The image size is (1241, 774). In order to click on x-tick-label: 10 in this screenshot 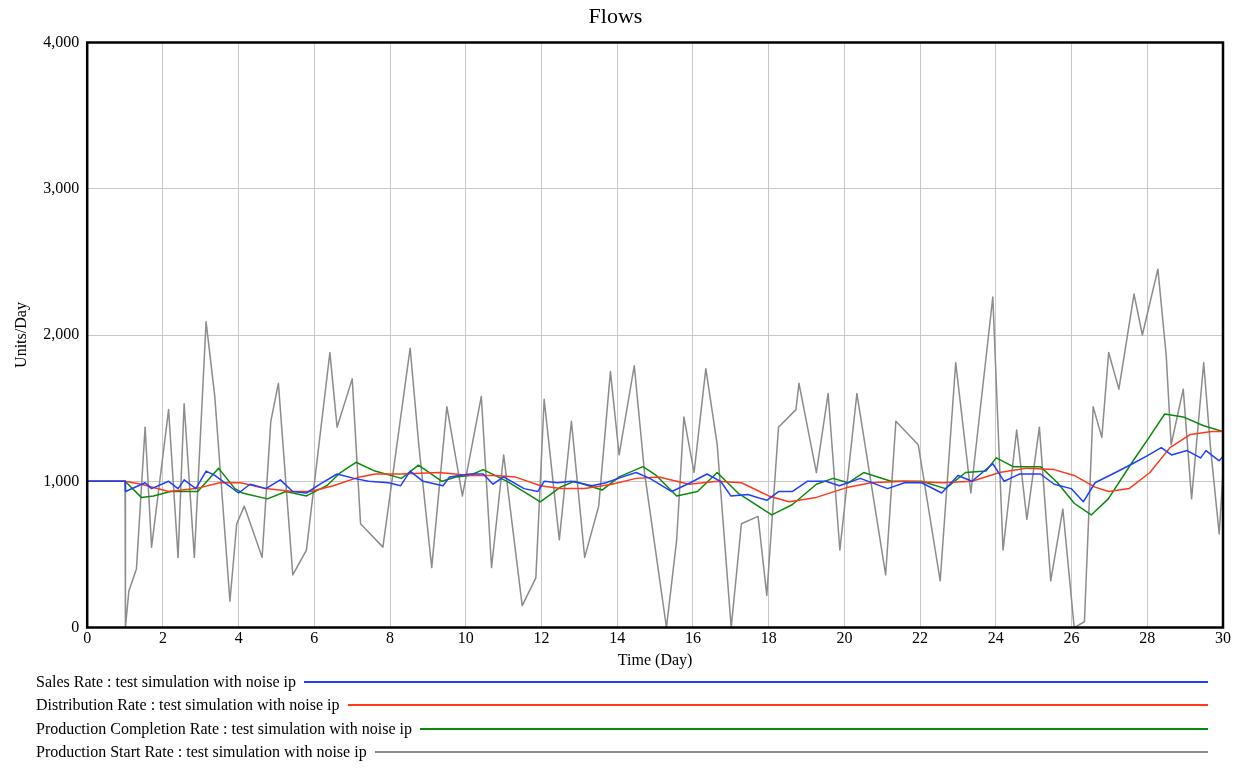, I will do `click(465, 638)`.